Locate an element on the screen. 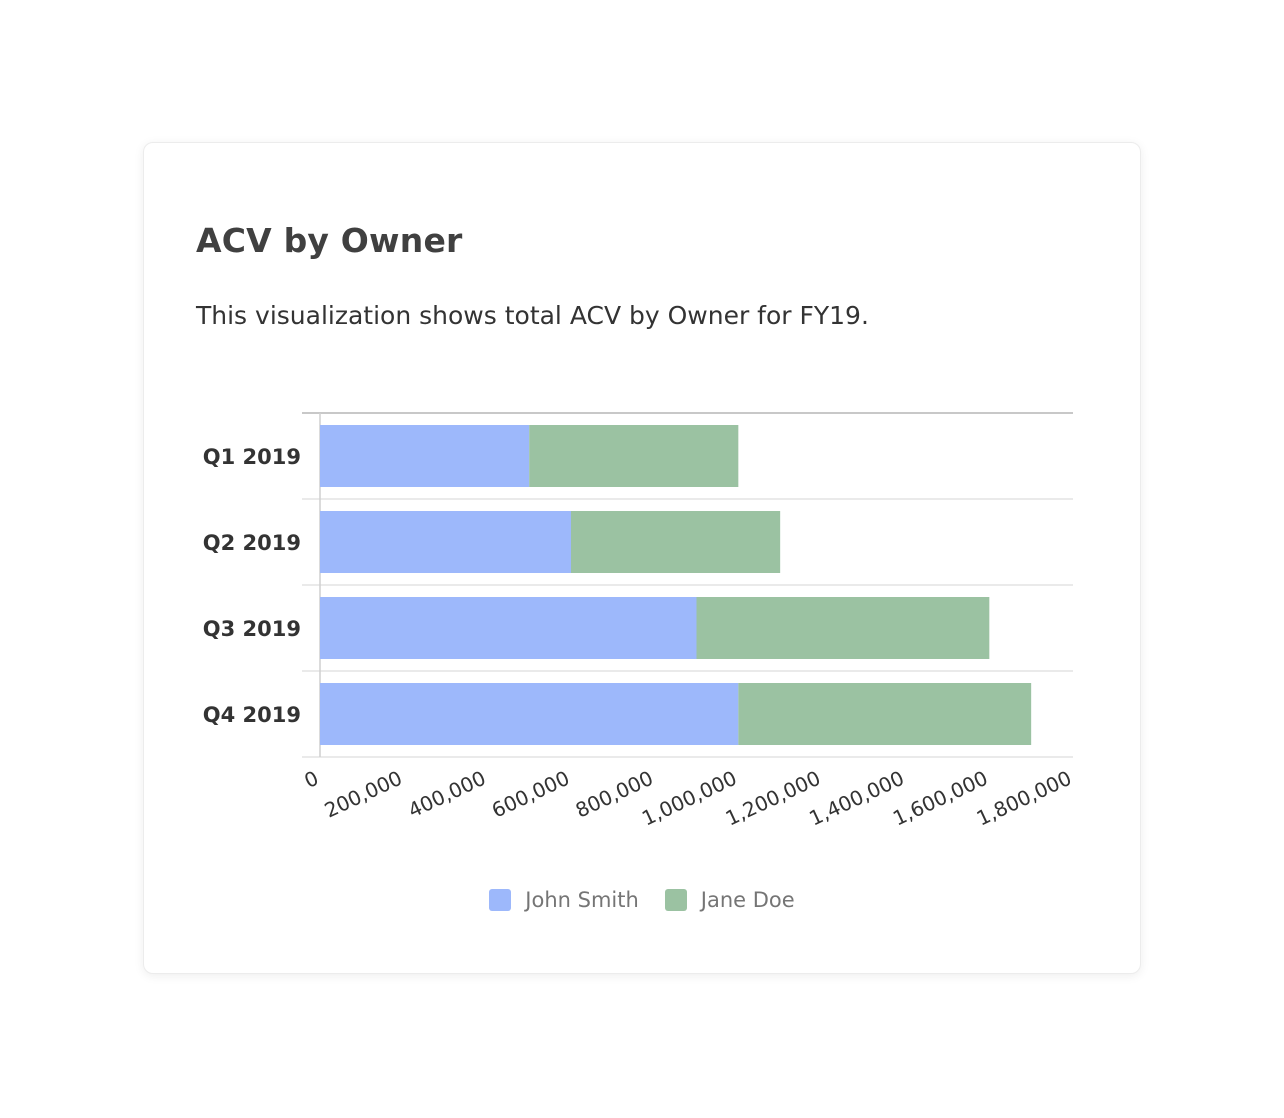 The height and width of the screenshot is (1118, 1284). category-label: Q3 2019 is located at coordinates (252, 629).